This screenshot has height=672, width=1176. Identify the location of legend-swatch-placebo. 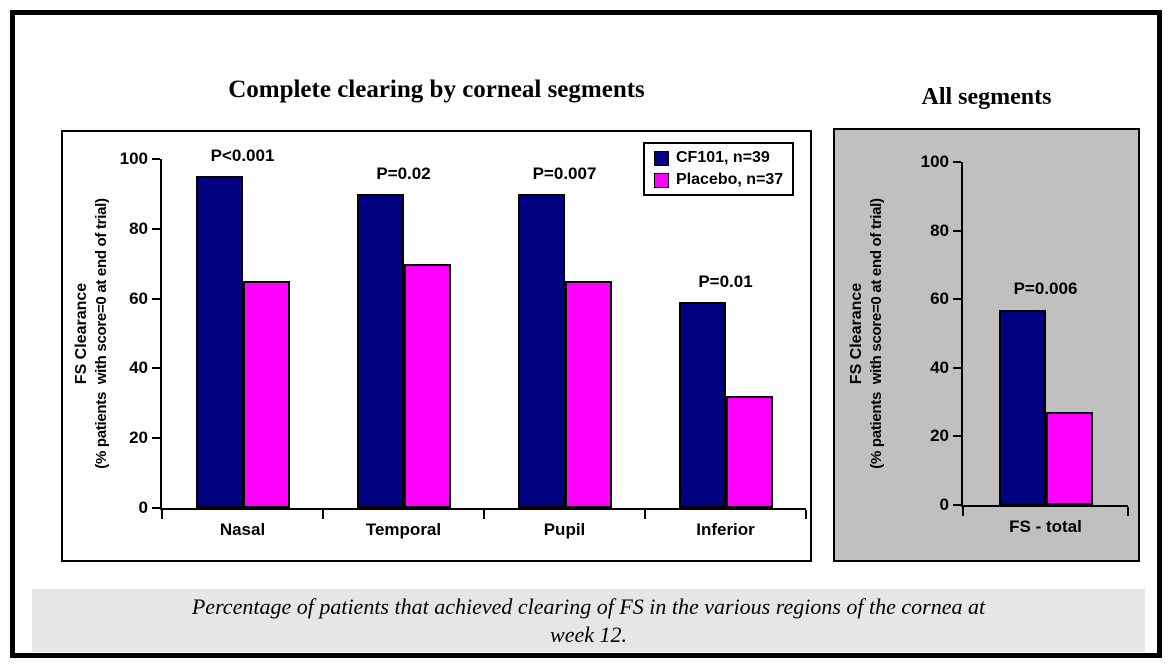
(661, 180).